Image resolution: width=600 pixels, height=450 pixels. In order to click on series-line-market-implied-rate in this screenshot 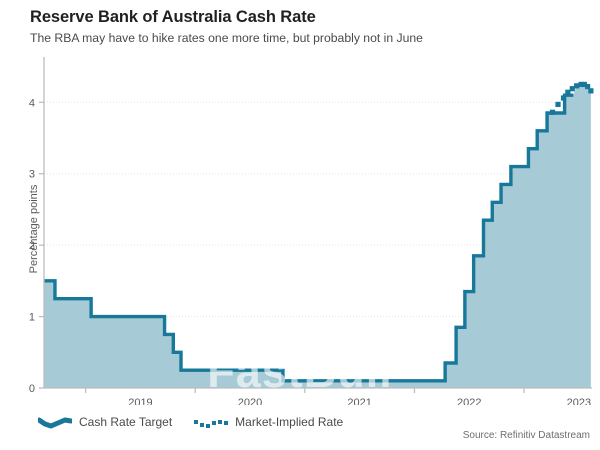, I will do `click(571, 98)`.